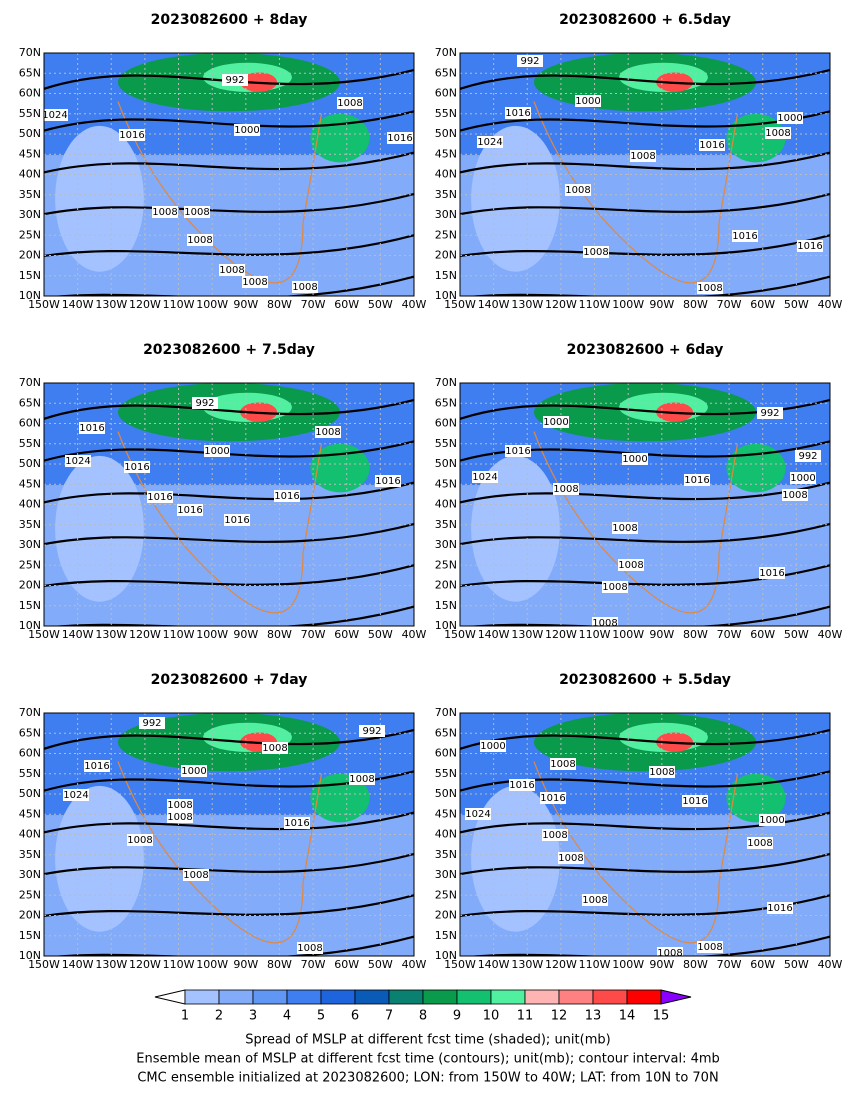 Image resolution: width=850 pixels, height=1104 pixels. What do you see at coordinates (30, 194) in the screenshot?
I see `lat-tick-label: 35N` at bounding box center [30, 194].